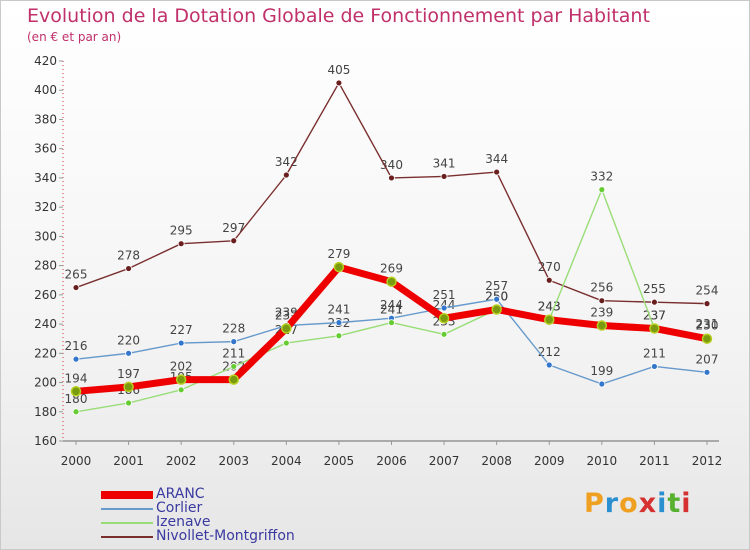 The height and width of the screenshot is (550, 750). What do you see at coordinates (549, 461) in the screenshot?
I see `x-tick-label: 2009` at bounding box center [549, 461].